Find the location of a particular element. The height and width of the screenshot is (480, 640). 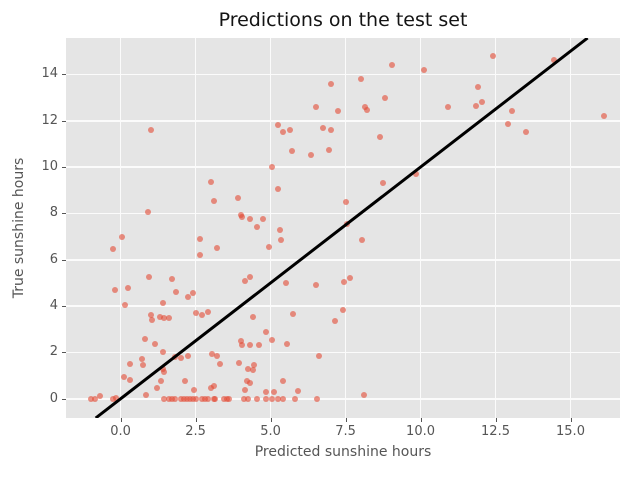

y-tick-label: 10 is located at coordinates (49, 167).